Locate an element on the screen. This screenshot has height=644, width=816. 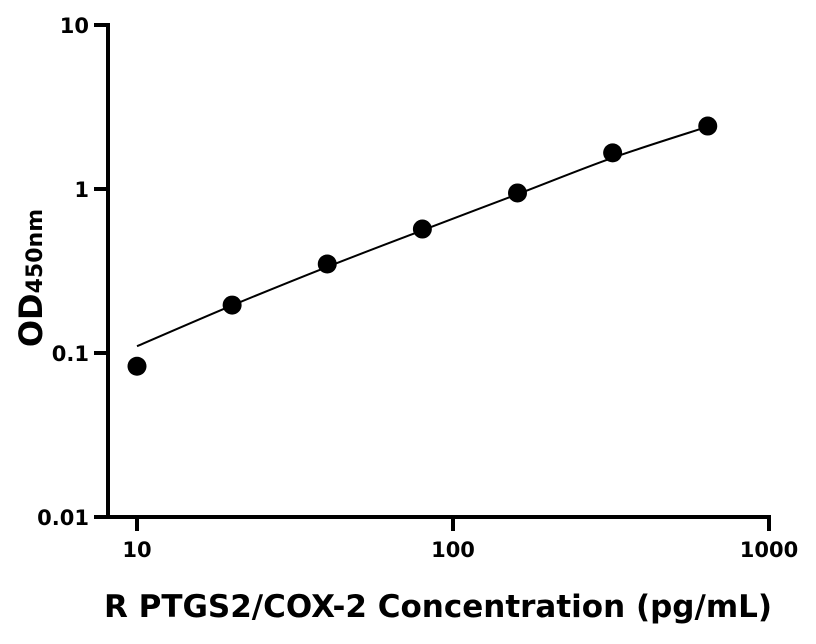
y-axis-label-subscript: 450nm is located at coordinates (35, 251).